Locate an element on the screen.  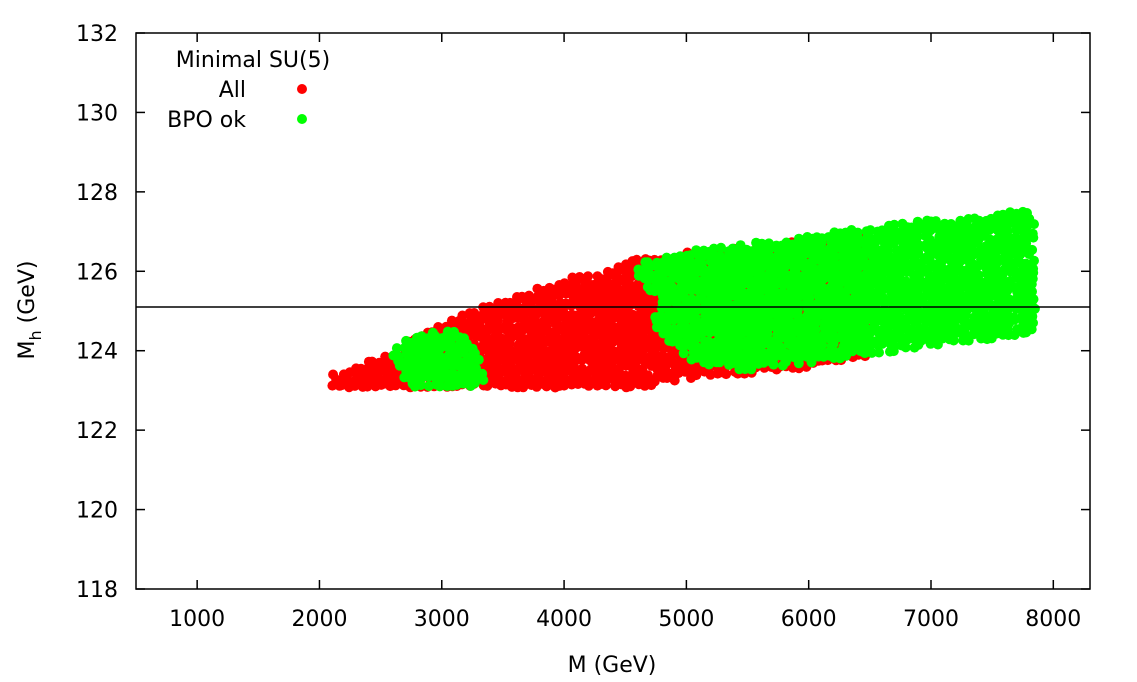
x-tick-label: 2000 is located at coordinates (319, 619).